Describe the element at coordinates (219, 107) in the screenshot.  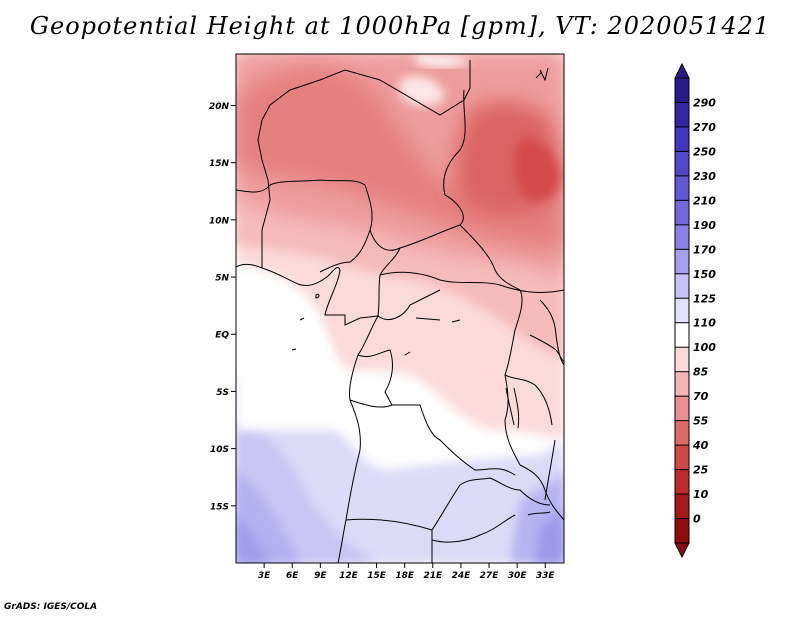
I see `lat-label: 20N` at that location.